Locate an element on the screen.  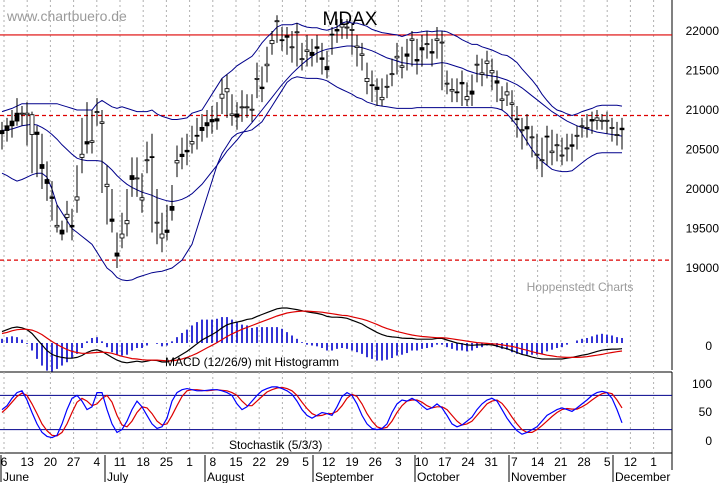
stoch-d-line is located at coordinates (312, 411).